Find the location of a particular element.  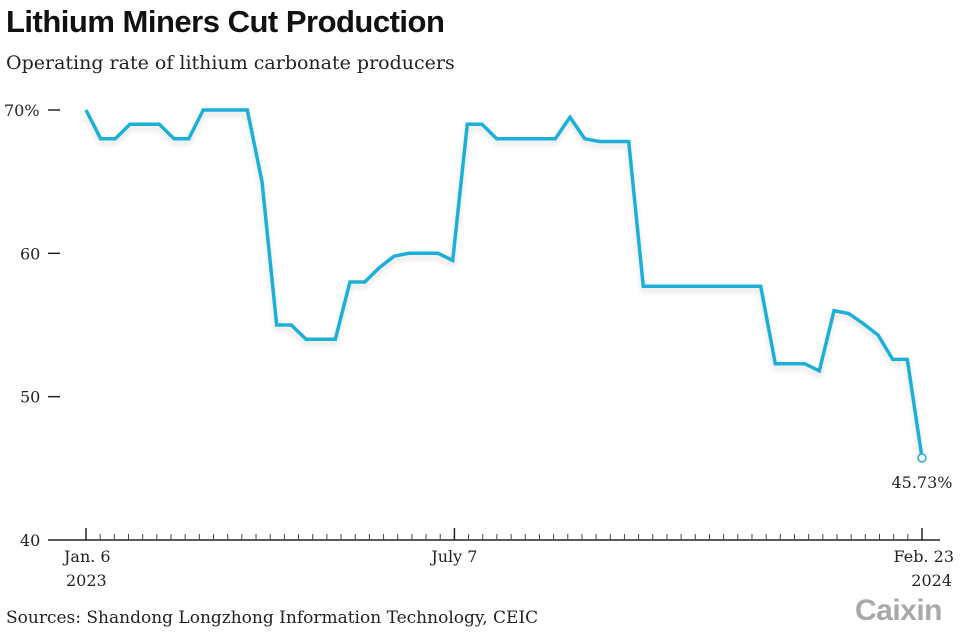

y-tick-label: 60 is located at coordinates (30, 253).